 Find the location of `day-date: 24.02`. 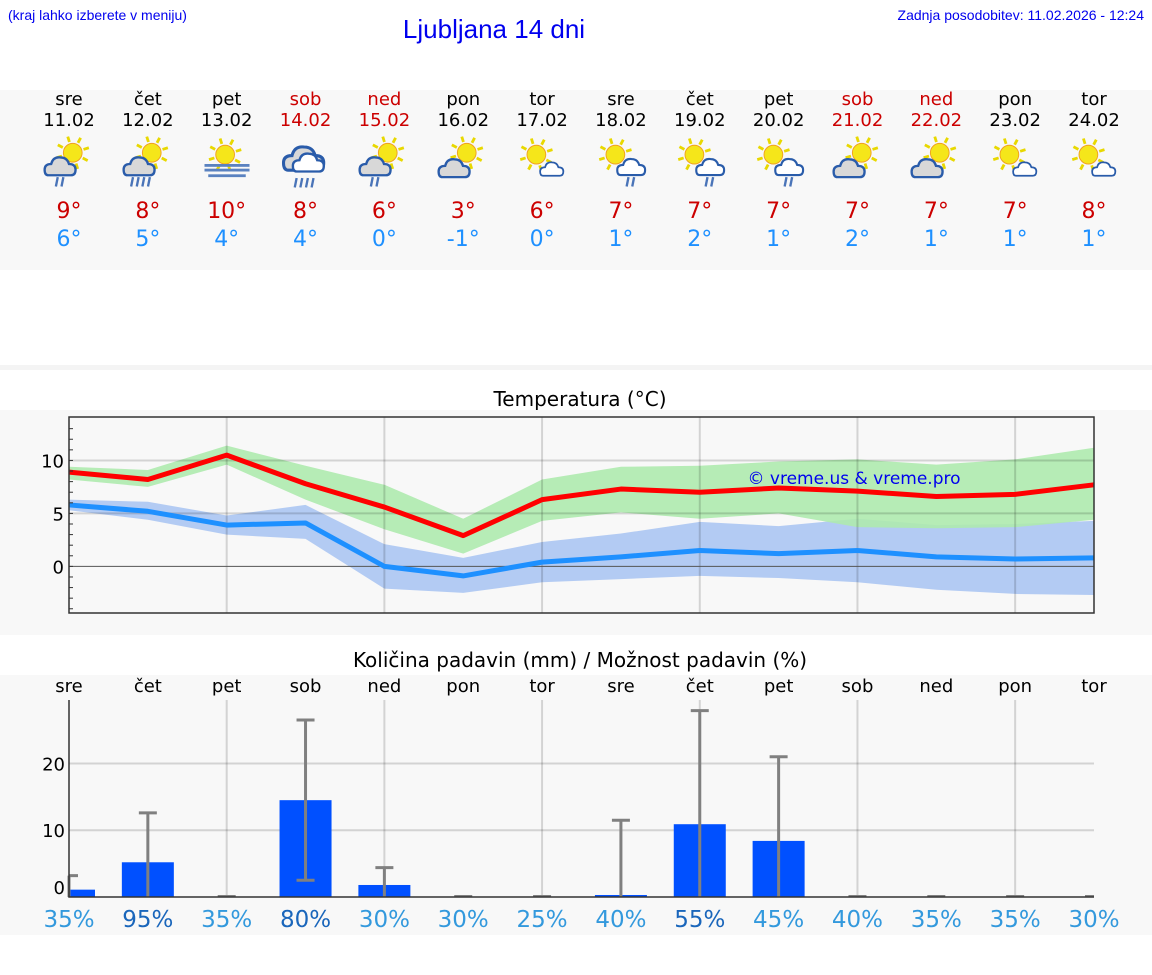

day-date: 24.02 is located at coordinates (1094, 120).